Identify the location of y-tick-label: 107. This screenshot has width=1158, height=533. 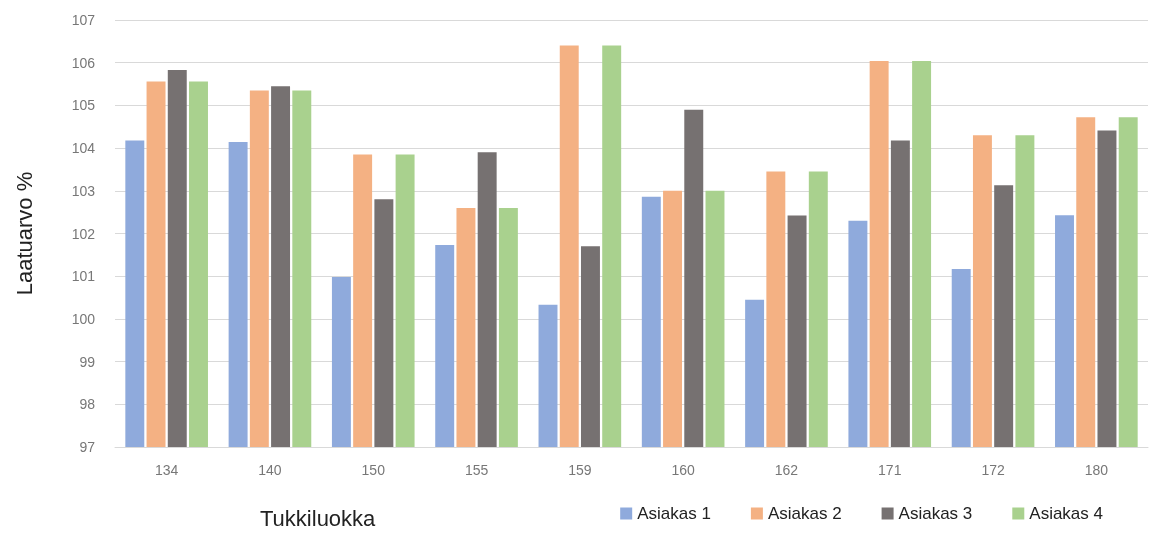
(83, 20).